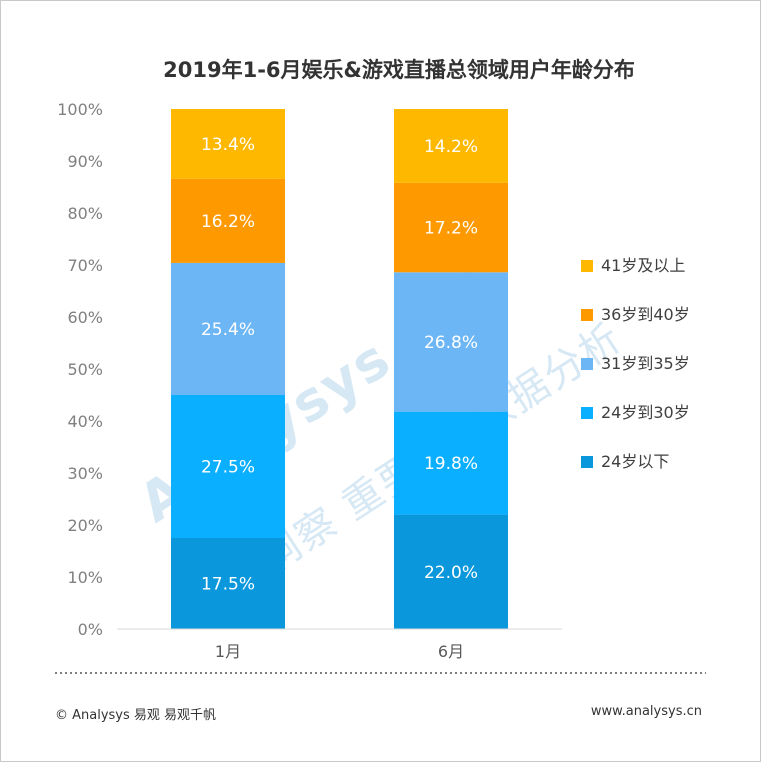  I want to click on data-label: 27.5%, so click(228, 468).